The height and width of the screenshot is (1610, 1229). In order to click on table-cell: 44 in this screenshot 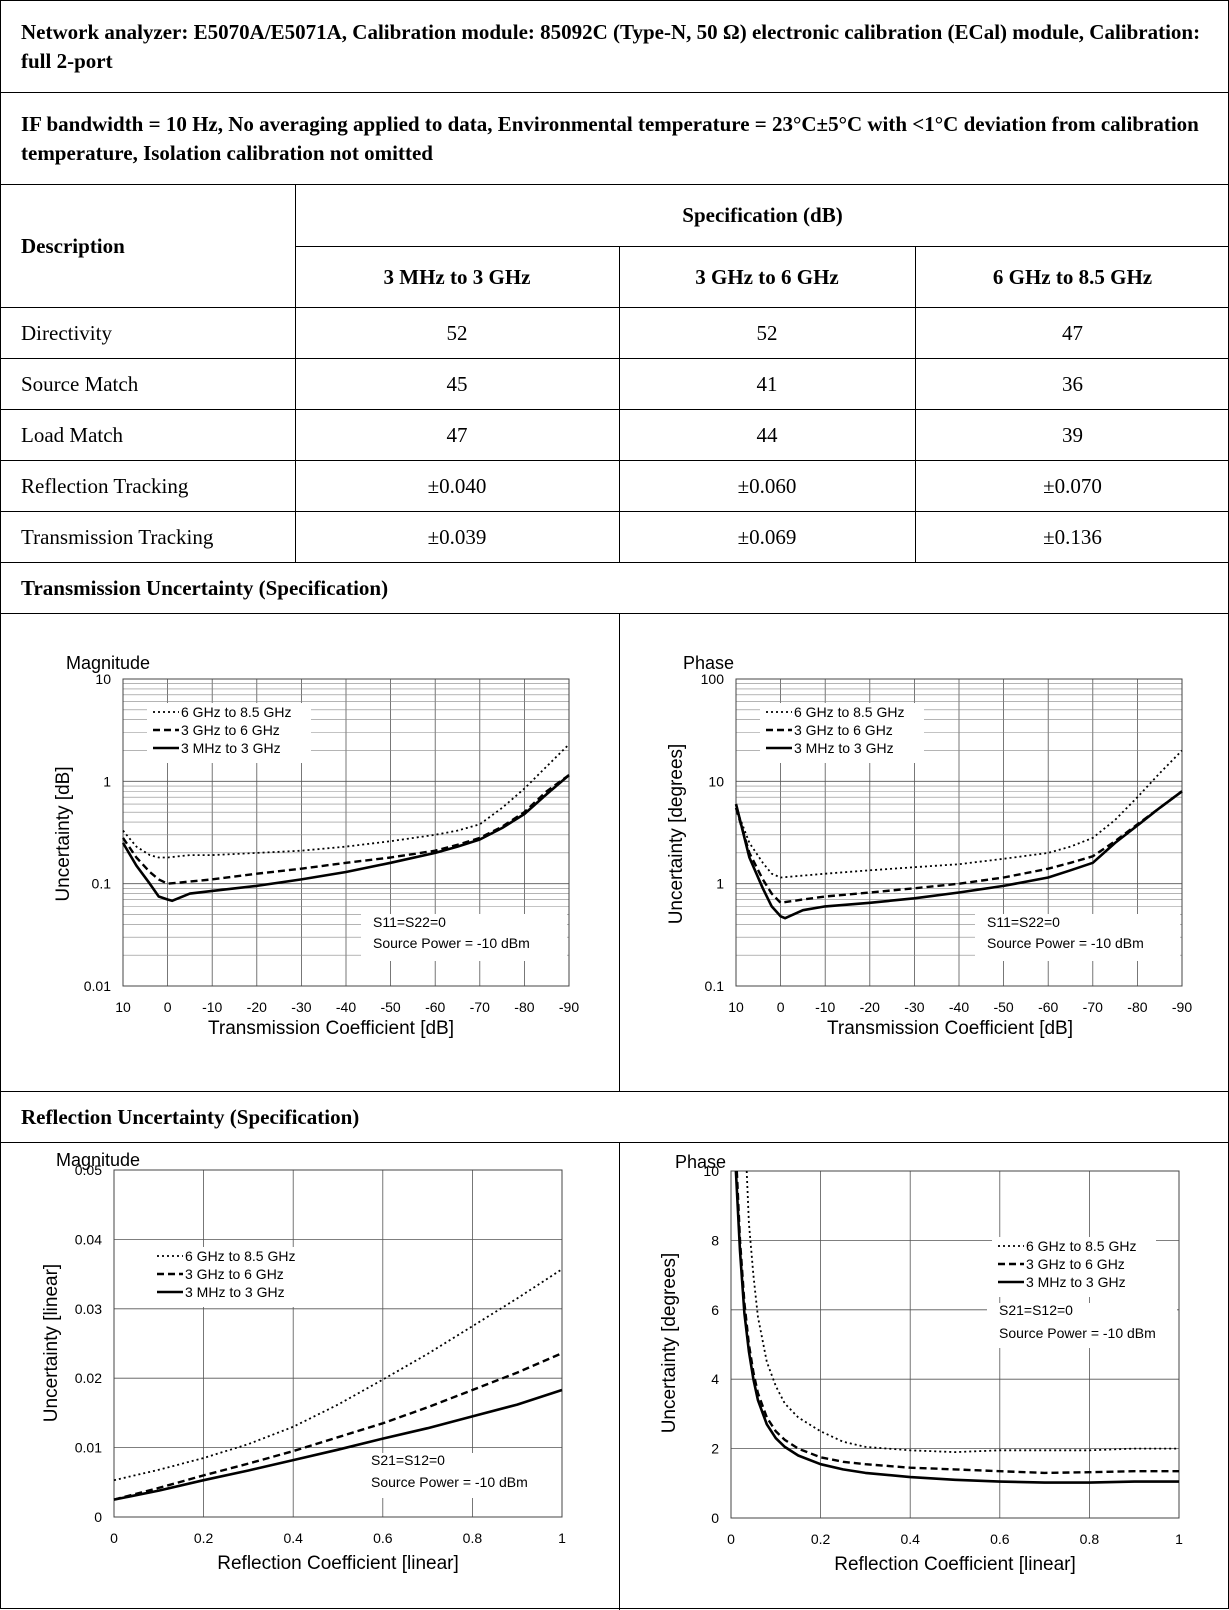, I will do `click(767, 435)`.